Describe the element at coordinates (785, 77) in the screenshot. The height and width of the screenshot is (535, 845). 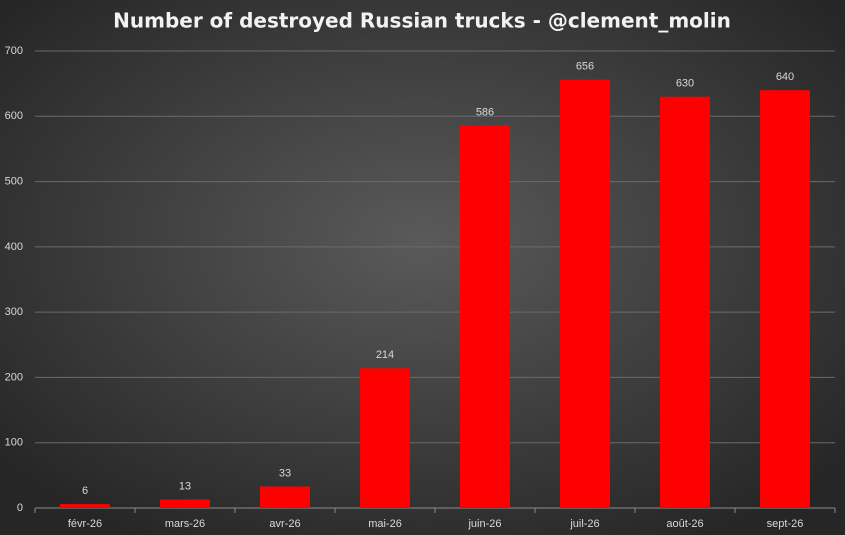
I see `data-label: 640` at that location.